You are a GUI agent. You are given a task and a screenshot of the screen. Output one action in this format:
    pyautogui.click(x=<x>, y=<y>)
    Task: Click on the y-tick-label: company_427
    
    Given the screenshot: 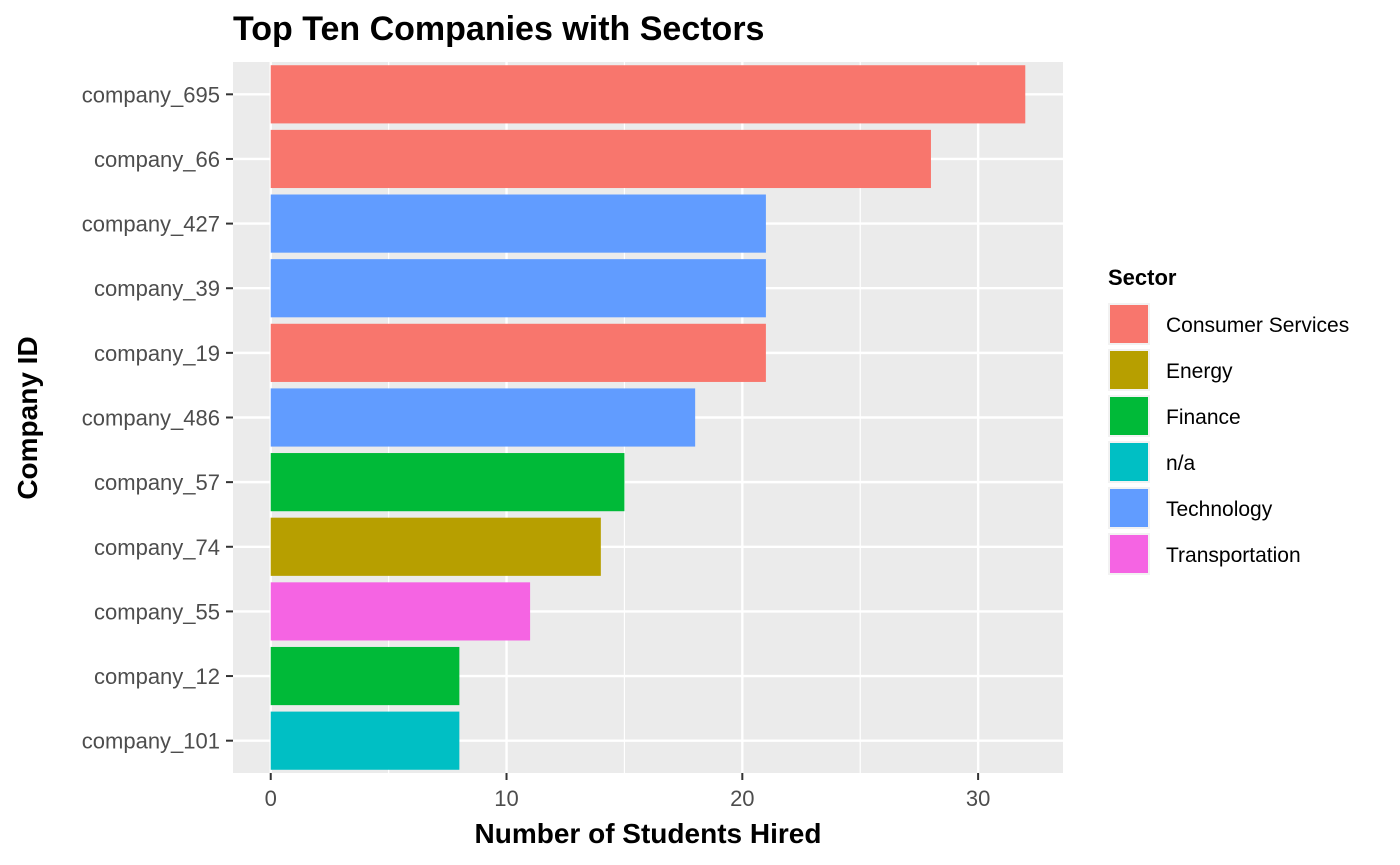 What is the action you would take?
    pyautogui.click(x=151, y=224)
    